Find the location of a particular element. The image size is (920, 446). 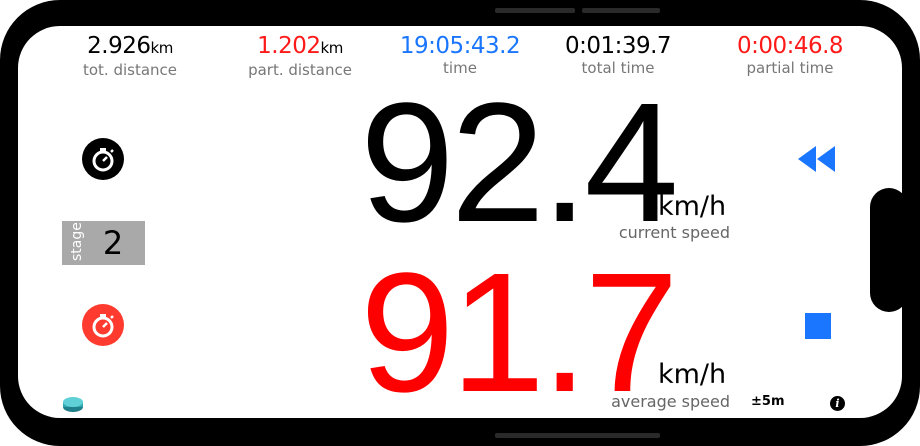

stat-part-distance: 1.202km part. distance is located at coordinates (300, 55).